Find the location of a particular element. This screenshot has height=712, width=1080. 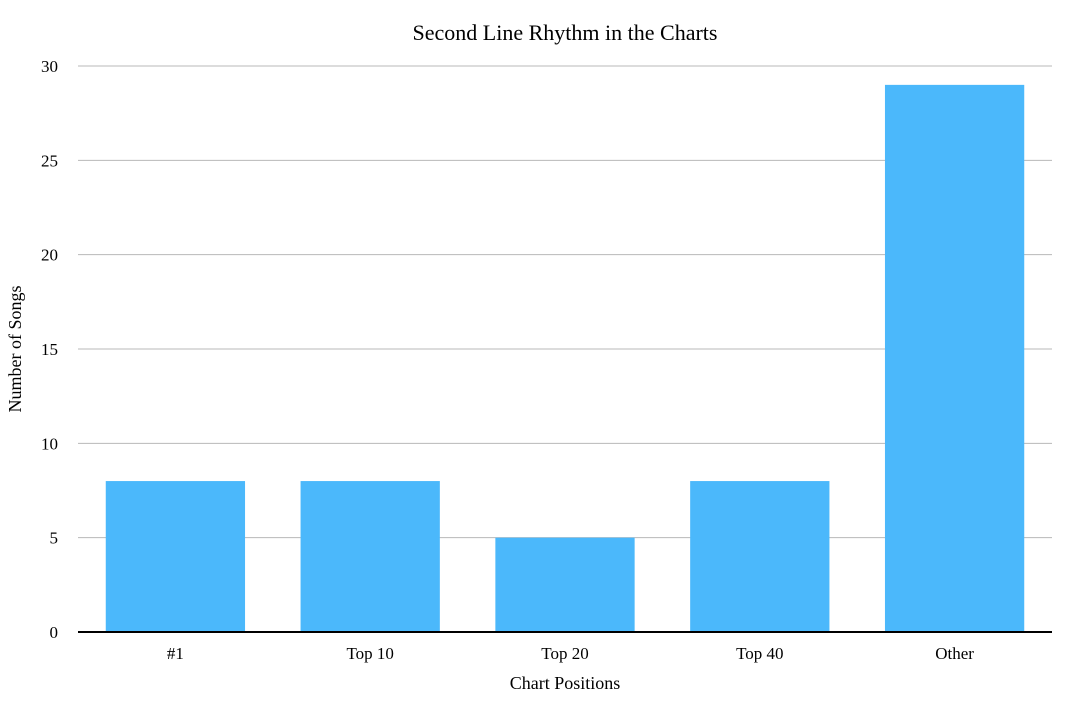

y-tick-label: 20 is located at coordinates (49, 255).